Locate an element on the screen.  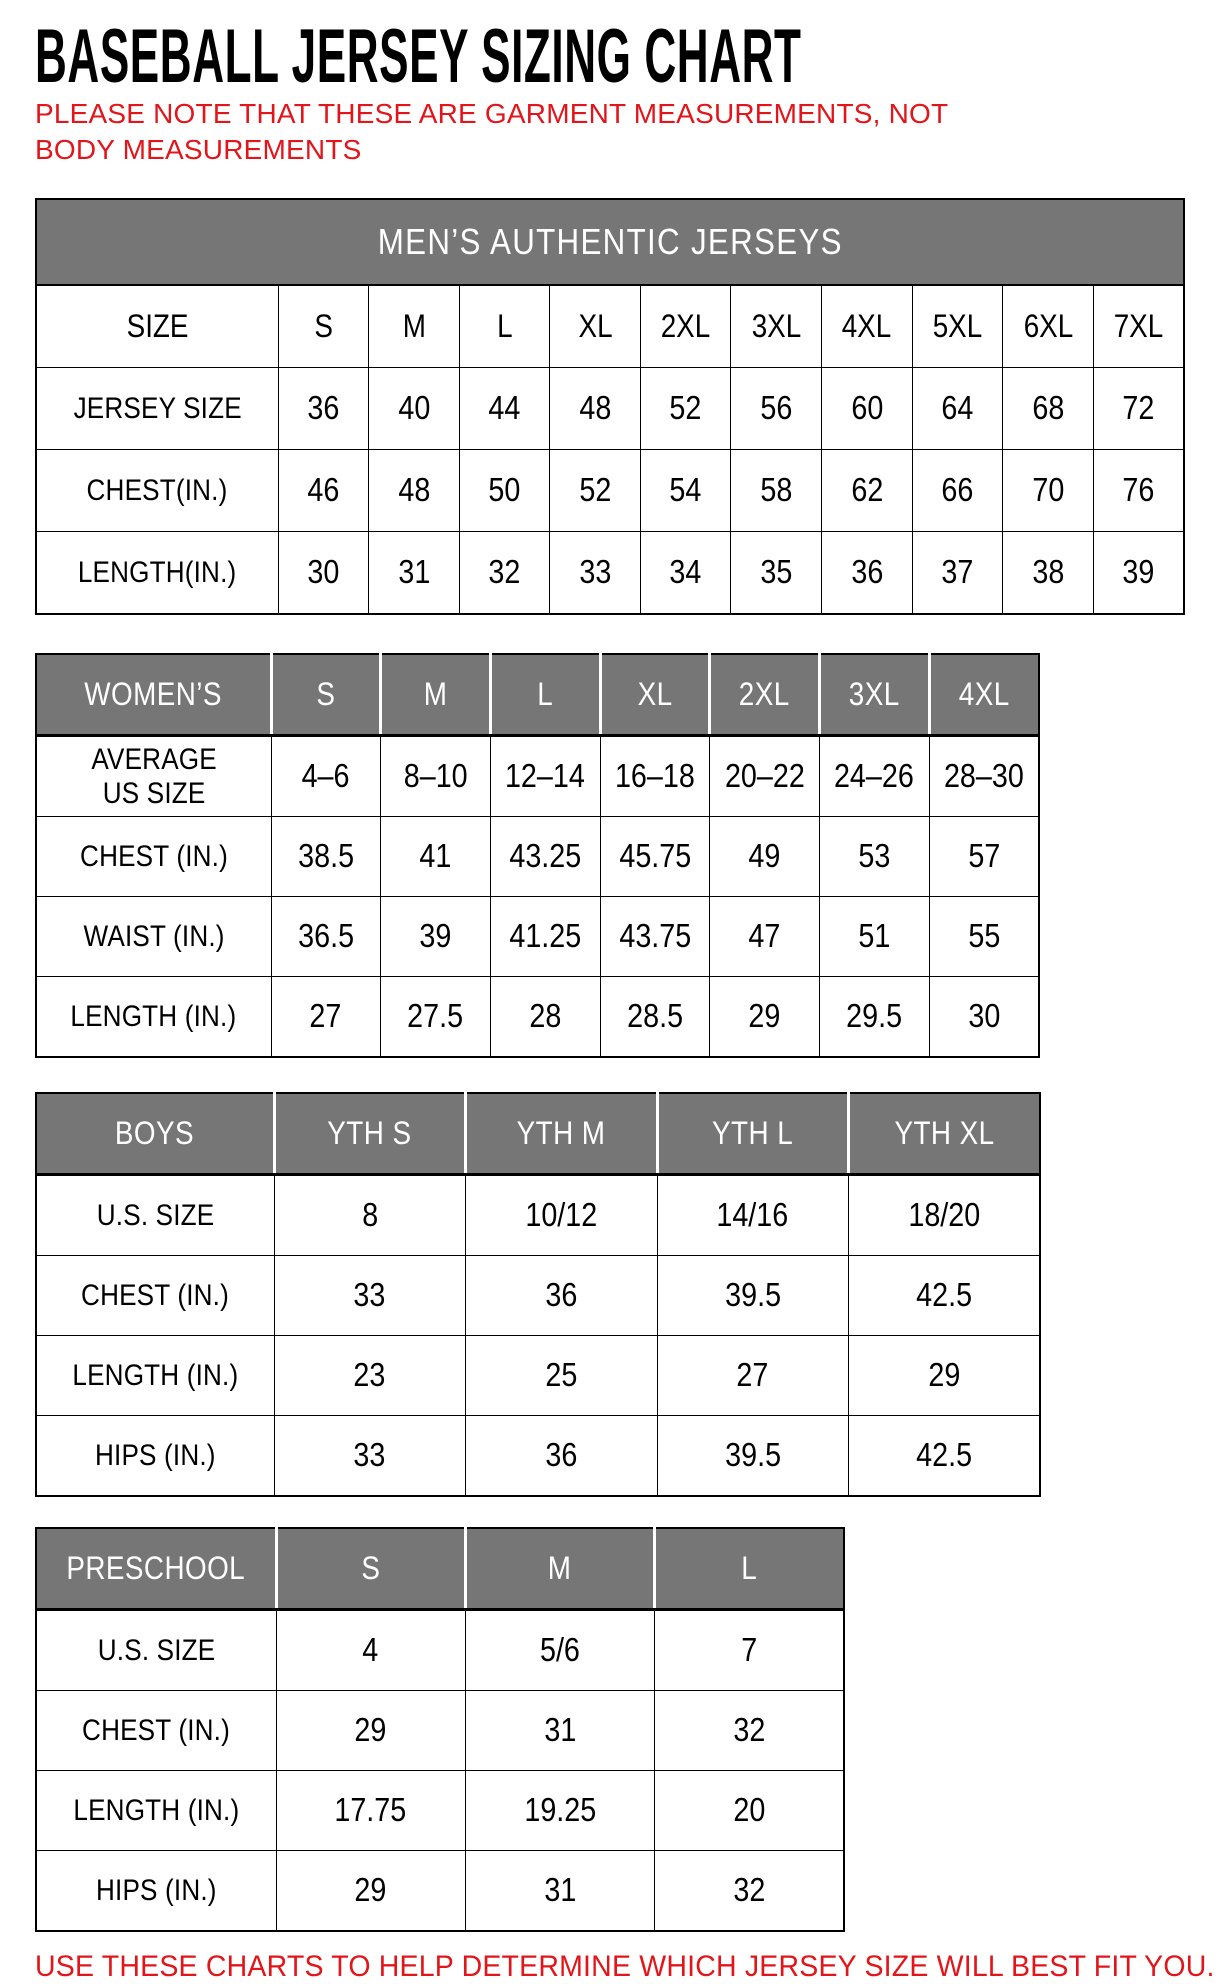
cell-value: 38.5 is located at coordinates (325, 856).